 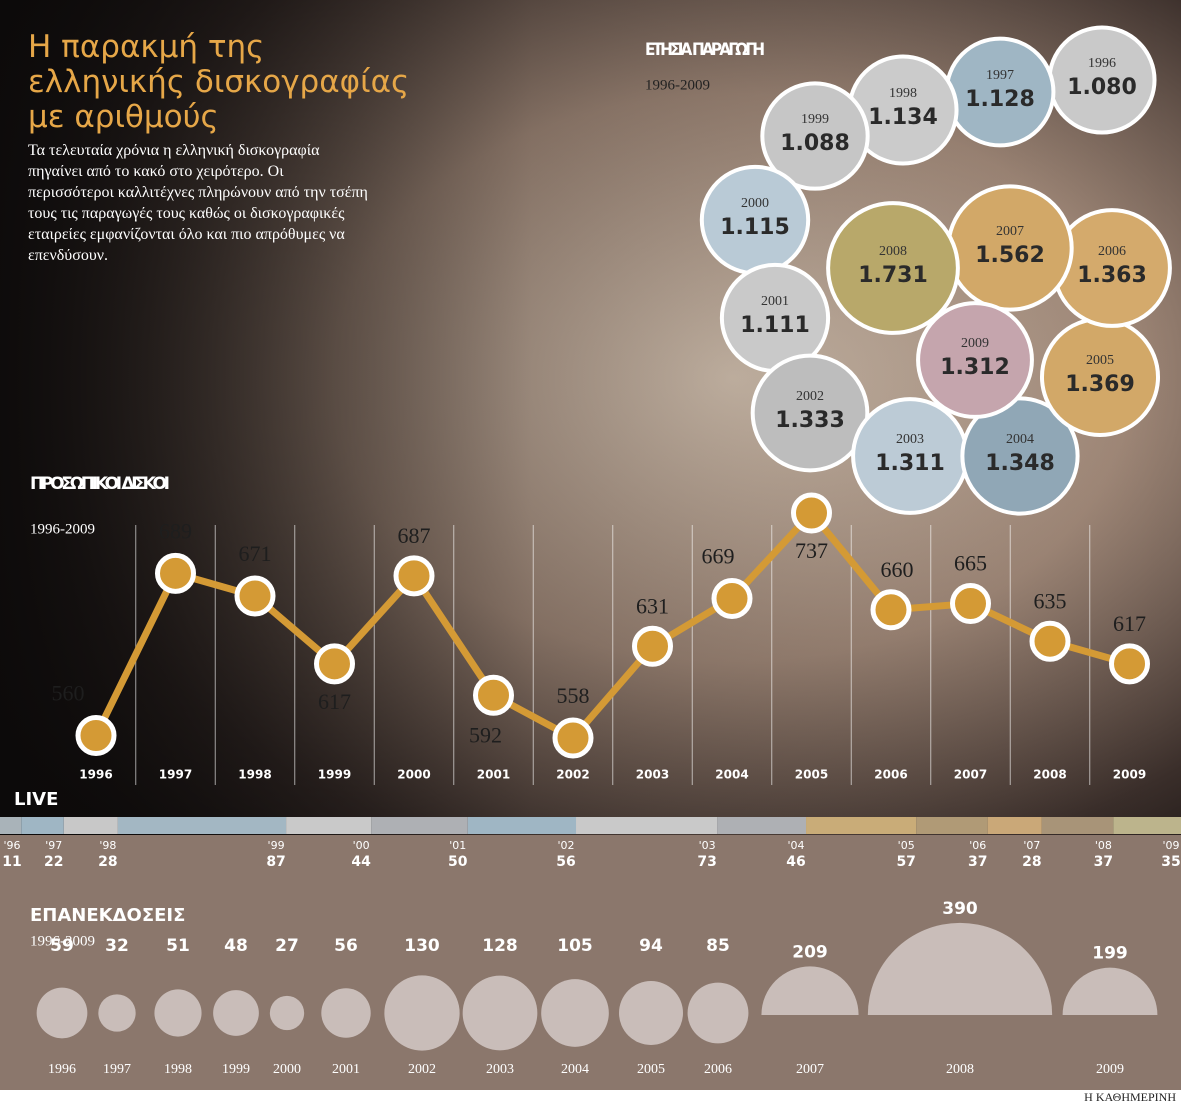 I want to click on section-title: ΕΠΑΝΕΚΔΟΣΕΙΣ, so click(x=107, y=915).